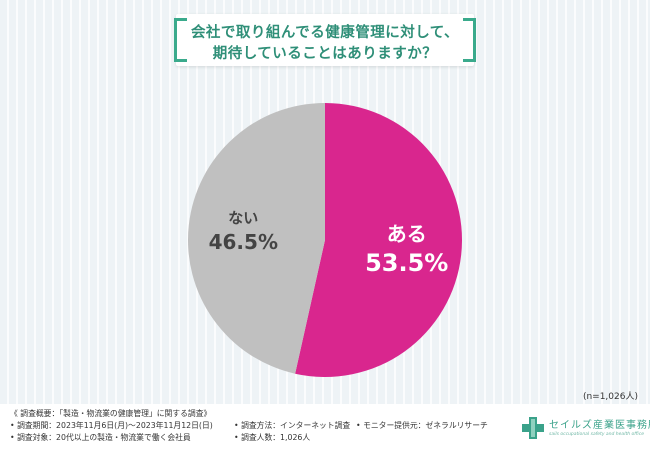 The width and height of the screenshot is (650, 450). What do you see at coordinates (180, 40) in the screenshot?
I see `title-bracket-left` at bounding box center [180, 40].